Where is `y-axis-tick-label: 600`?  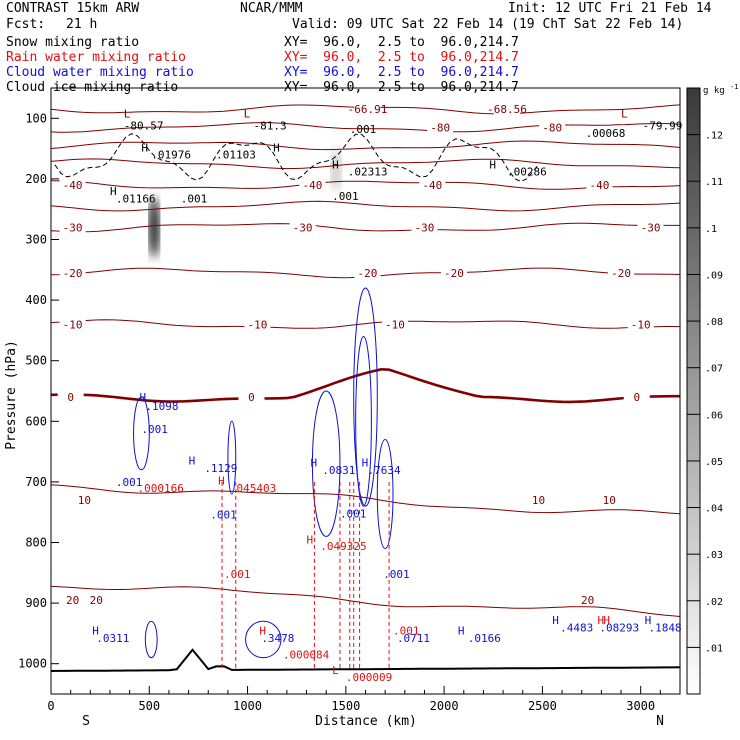 y-axis-tick-label: 600 is located at coordinates (36, 421).